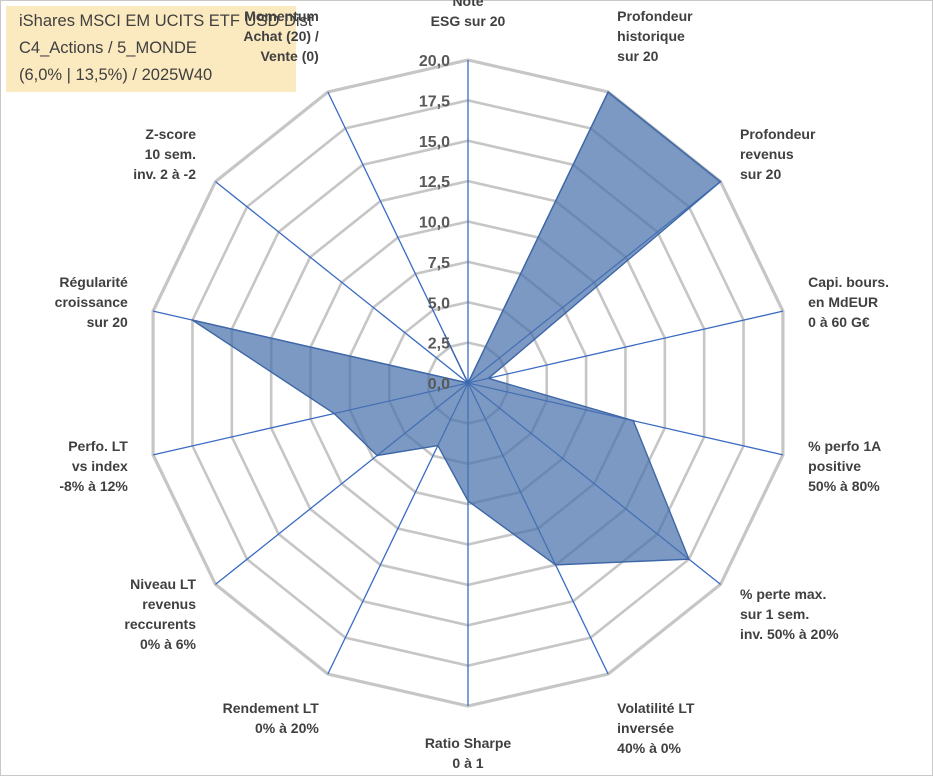 The image size is (933, 776). I want to click on title-line-3: (6,0% | 13,5%) / 2025W40, so click(116, 75).